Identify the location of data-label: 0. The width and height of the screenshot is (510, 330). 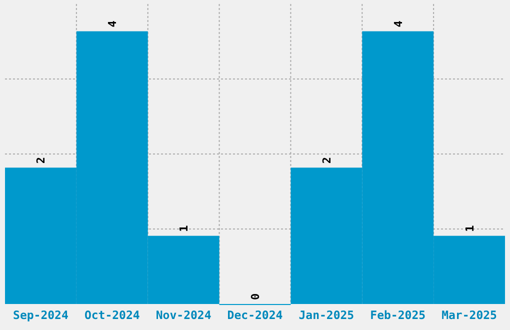
(255, 296).